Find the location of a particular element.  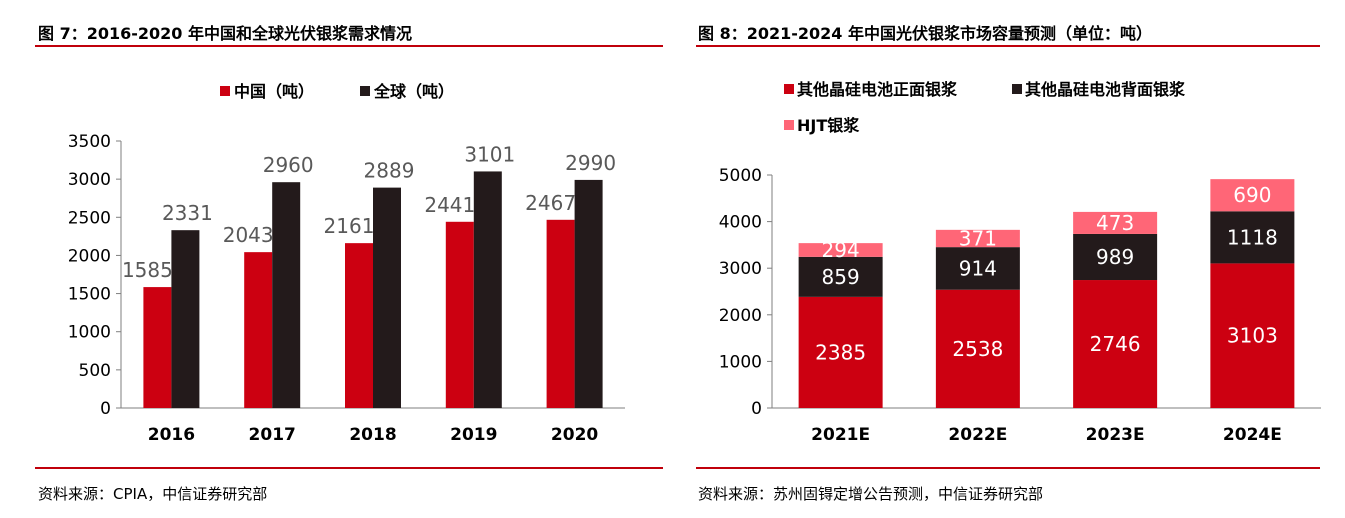

data-label-china-2020: 2467 is located at coordinates (550, 203).